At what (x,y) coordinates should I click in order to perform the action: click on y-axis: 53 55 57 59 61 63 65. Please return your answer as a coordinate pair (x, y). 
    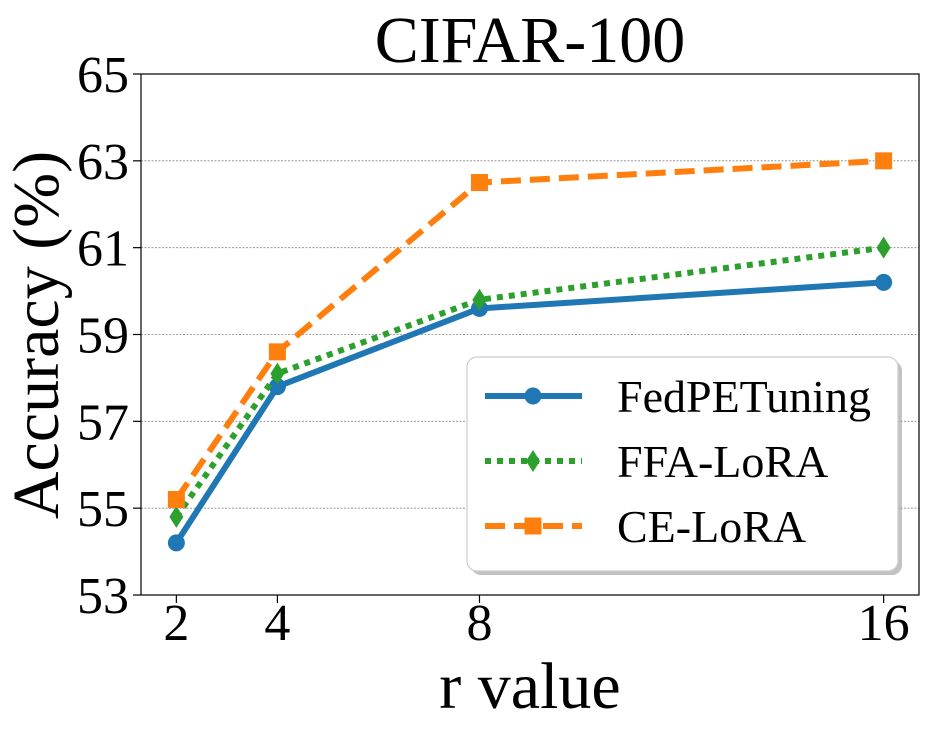
    Looking at the image, I should click on (109, 336).